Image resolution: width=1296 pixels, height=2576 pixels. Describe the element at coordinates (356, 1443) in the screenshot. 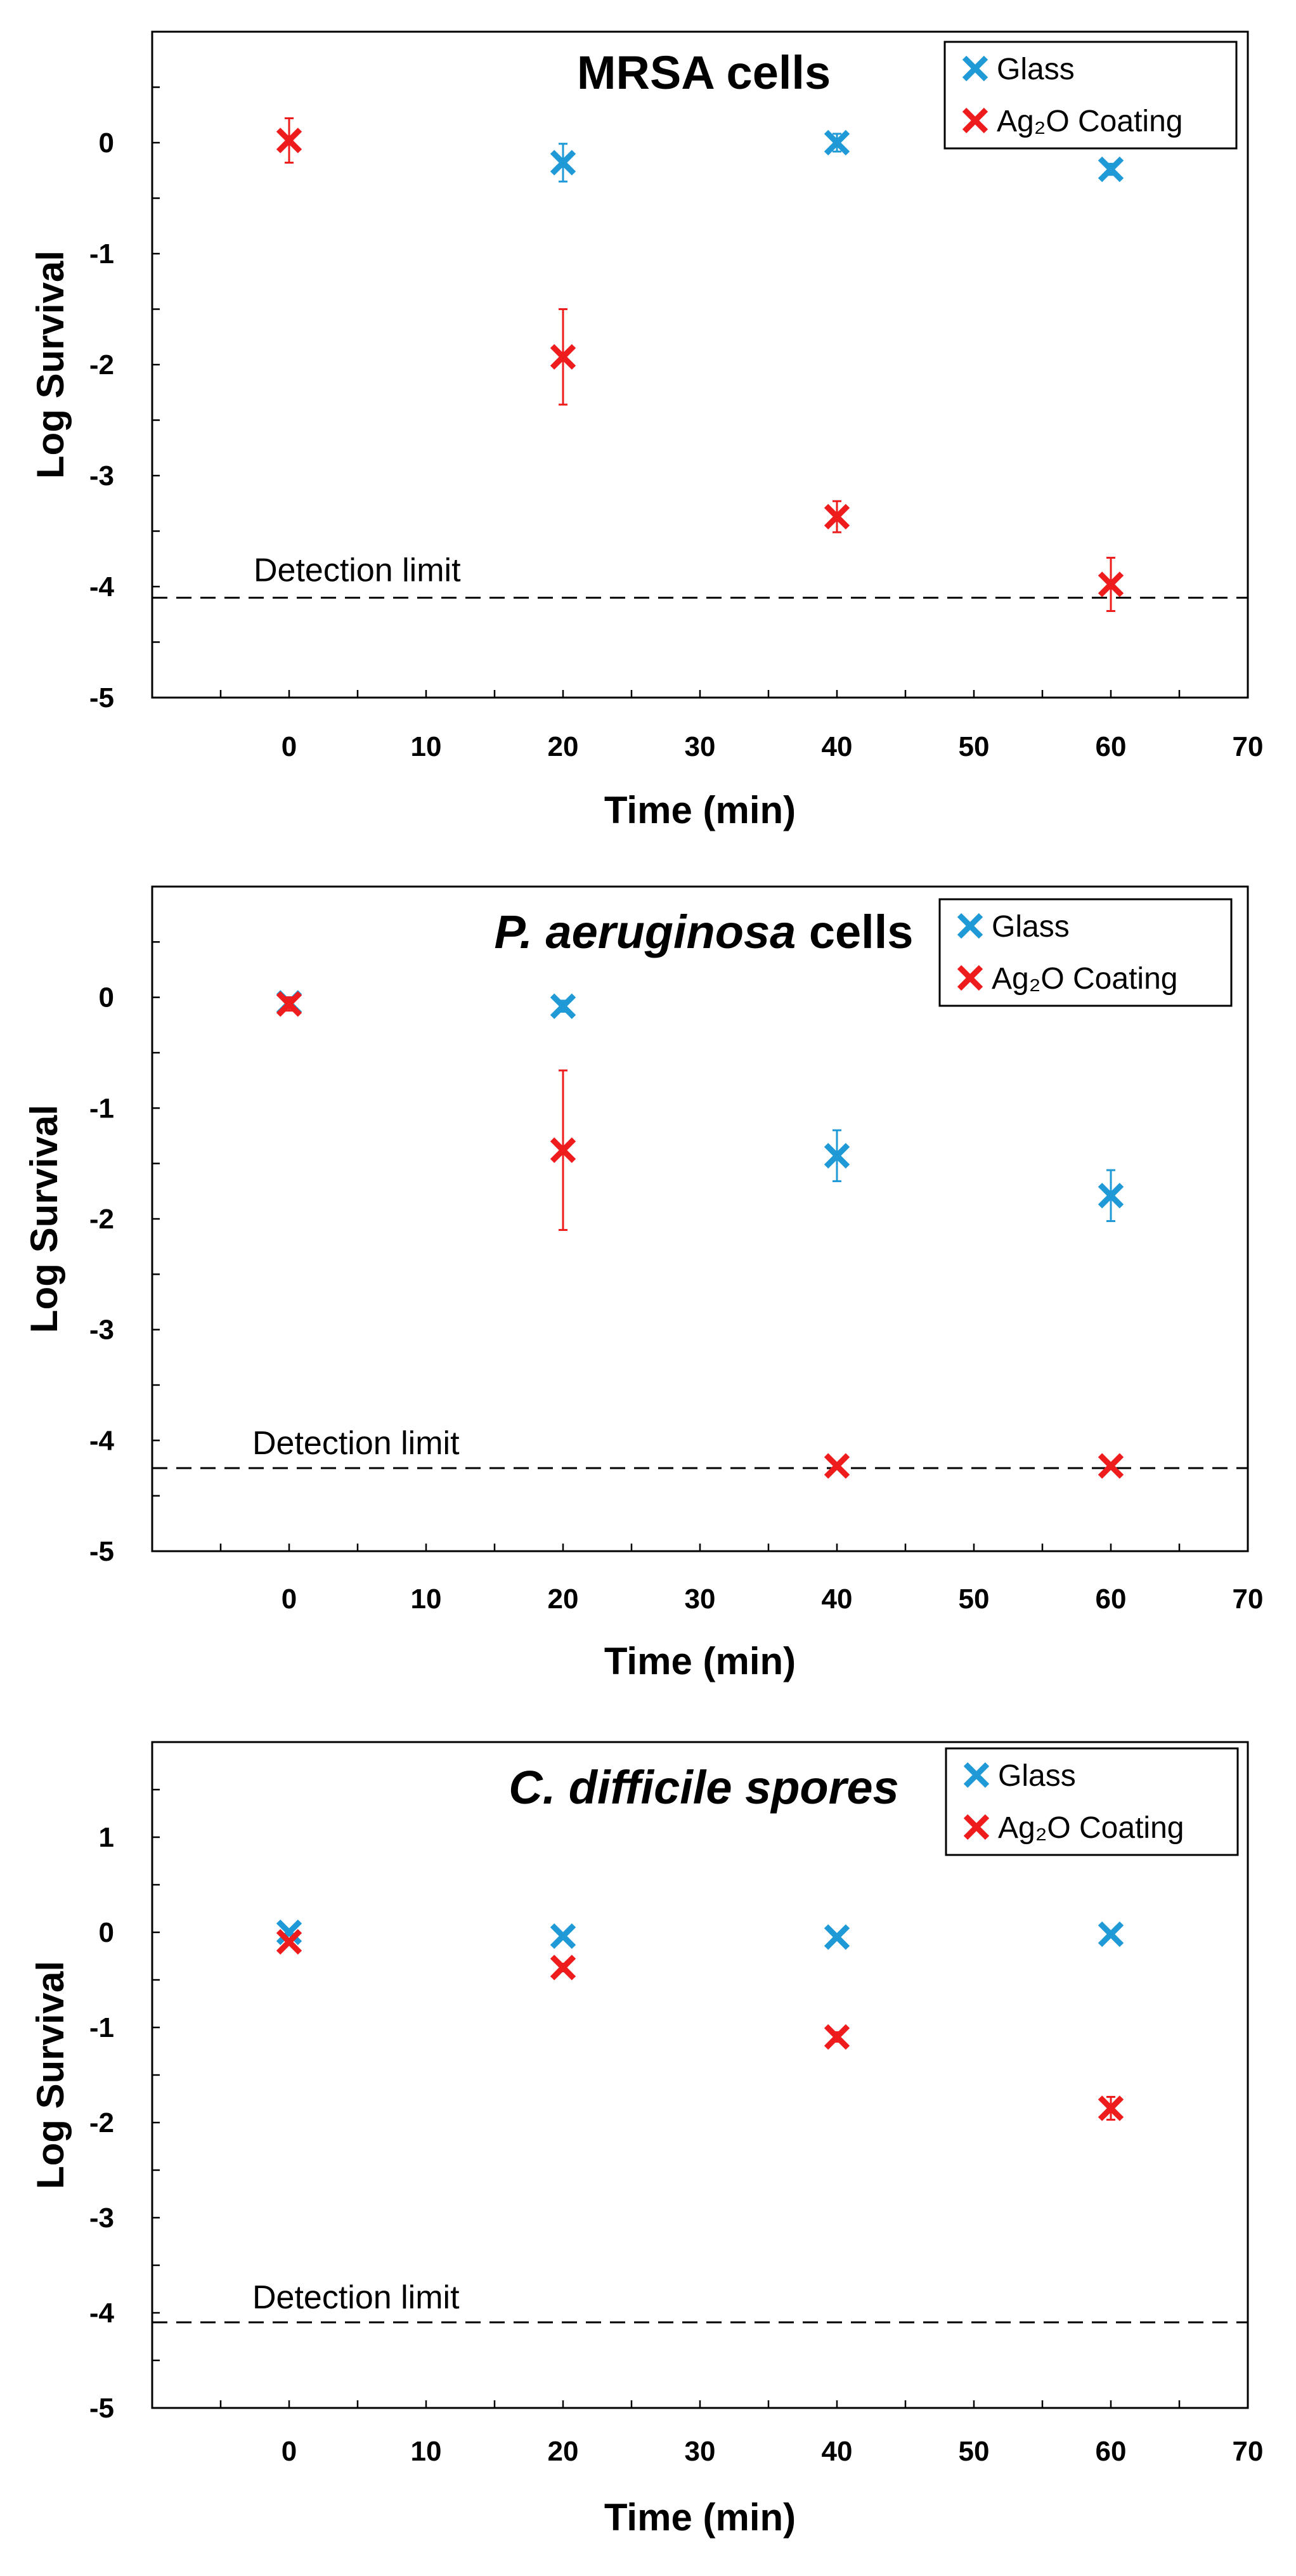

I see `detection-limit-label: Detection limit` at that location.